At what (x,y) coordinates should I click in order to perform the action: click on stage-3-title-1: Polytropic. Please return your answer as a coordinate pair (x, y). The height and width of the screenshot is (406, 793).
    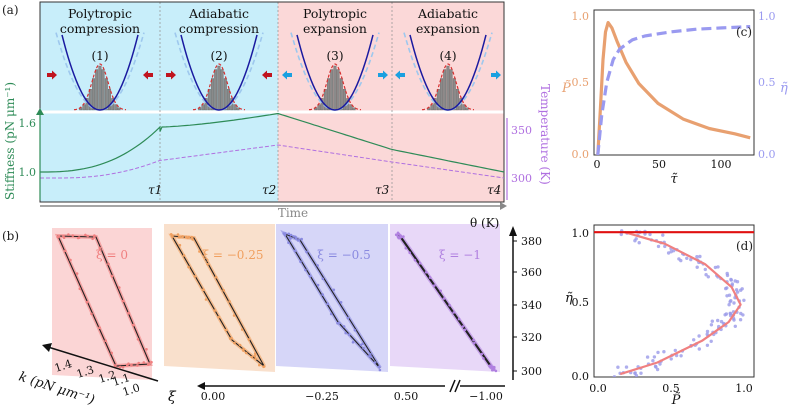
    Looking at the image, I should click on (335, 13).